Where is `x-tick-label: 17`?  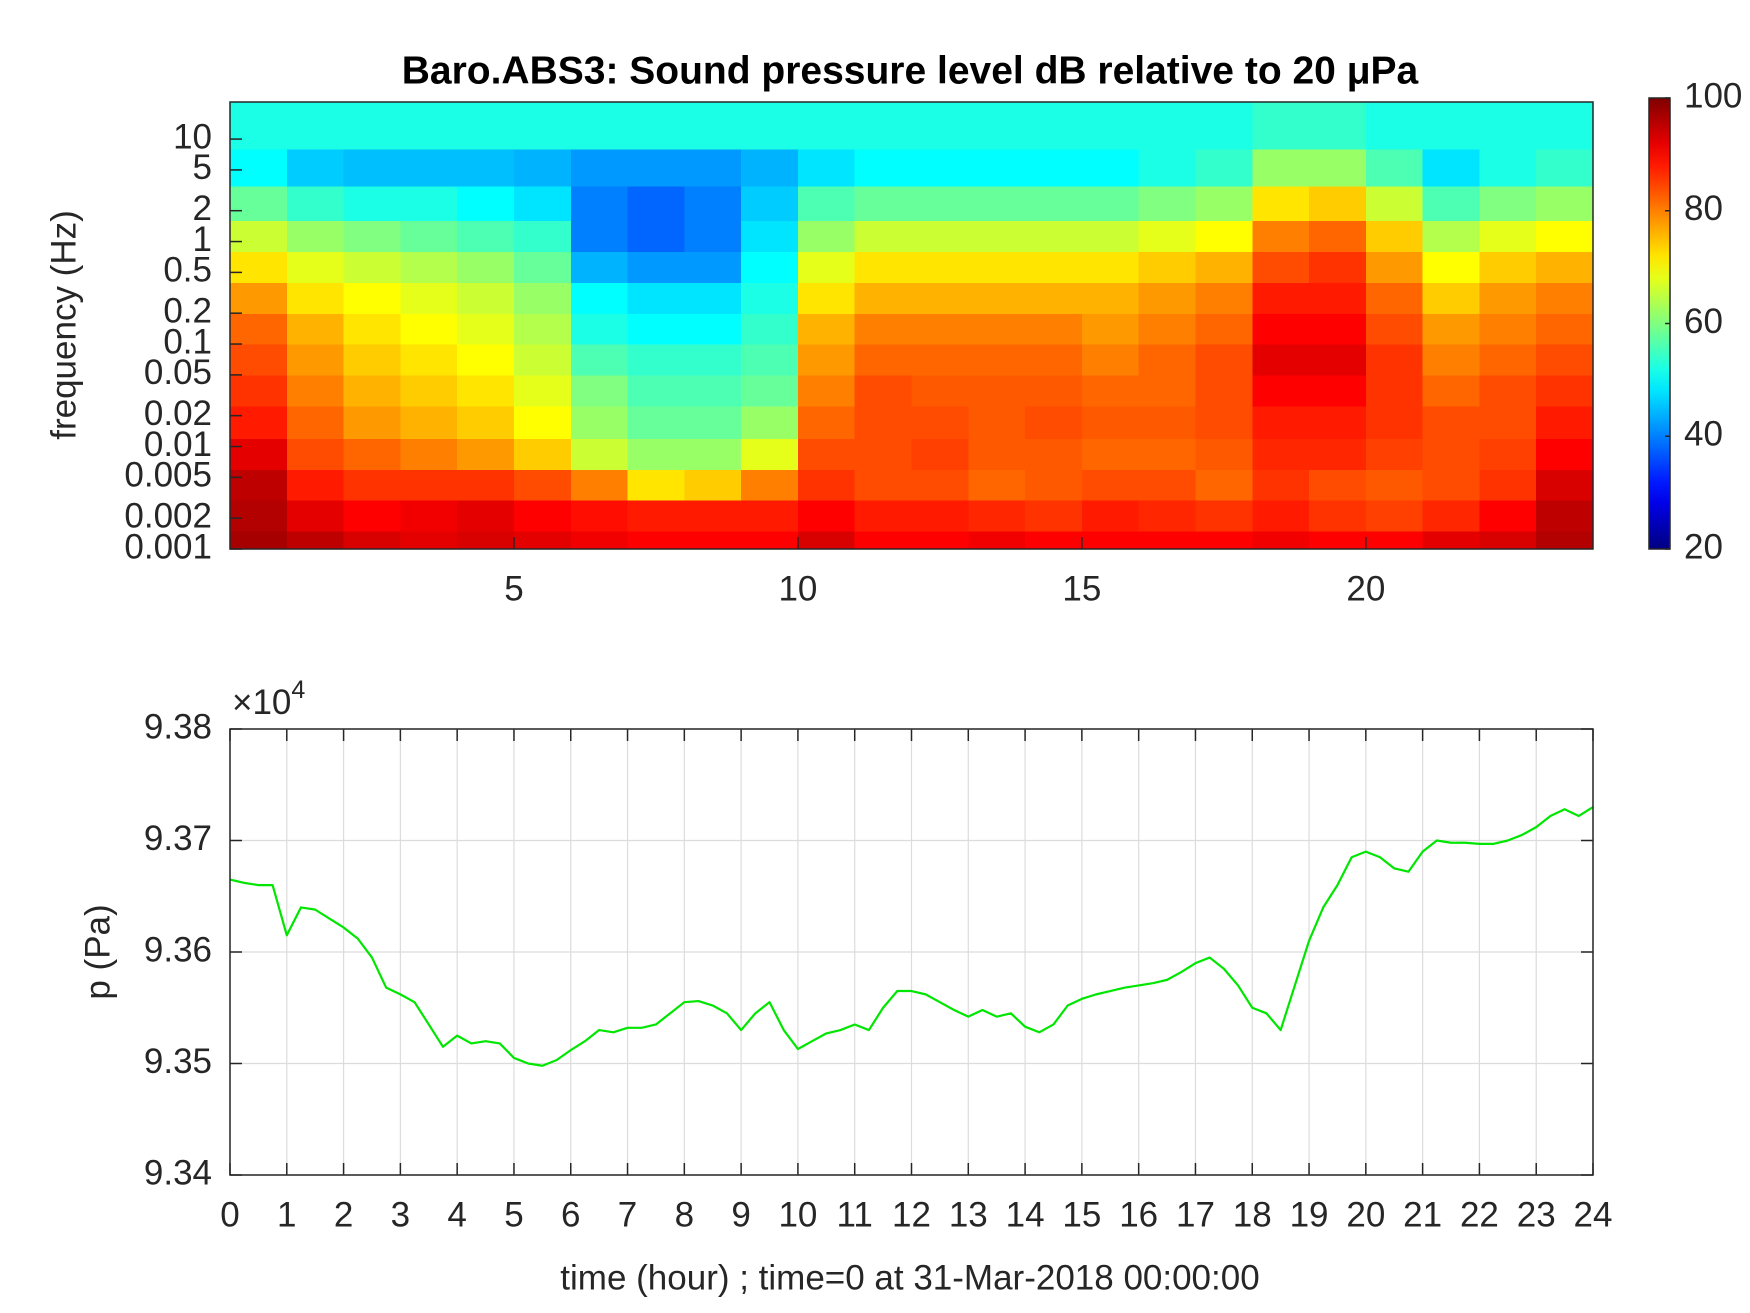
x-tick-label: 17 is located at coordinates (1195, 1214).